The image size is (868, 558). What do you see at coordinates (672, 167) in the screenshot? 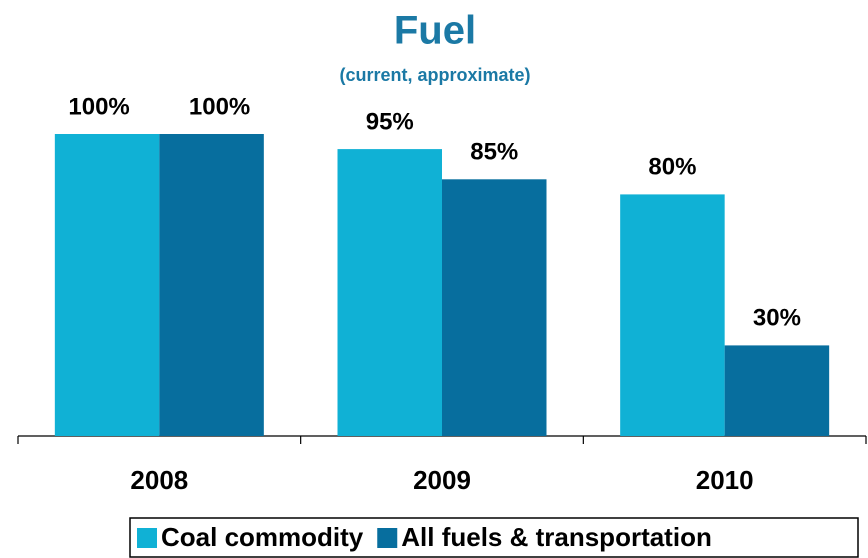
I see `value-label: 80%` at bounding box center [672, 167].